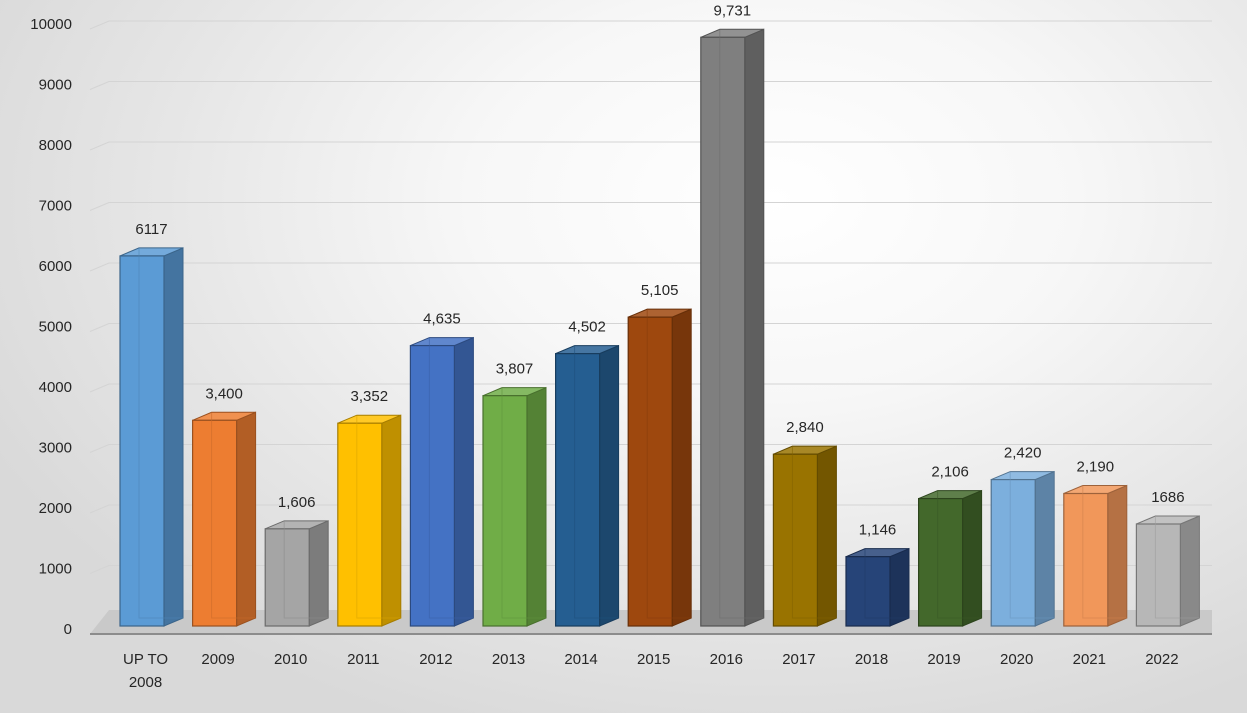 Image resolution: width=1247 pixels, height=713 pixels. Describe the element at coordinates (55, 387) in the screenshot. I see `y-tick-label: 4000` at that location.